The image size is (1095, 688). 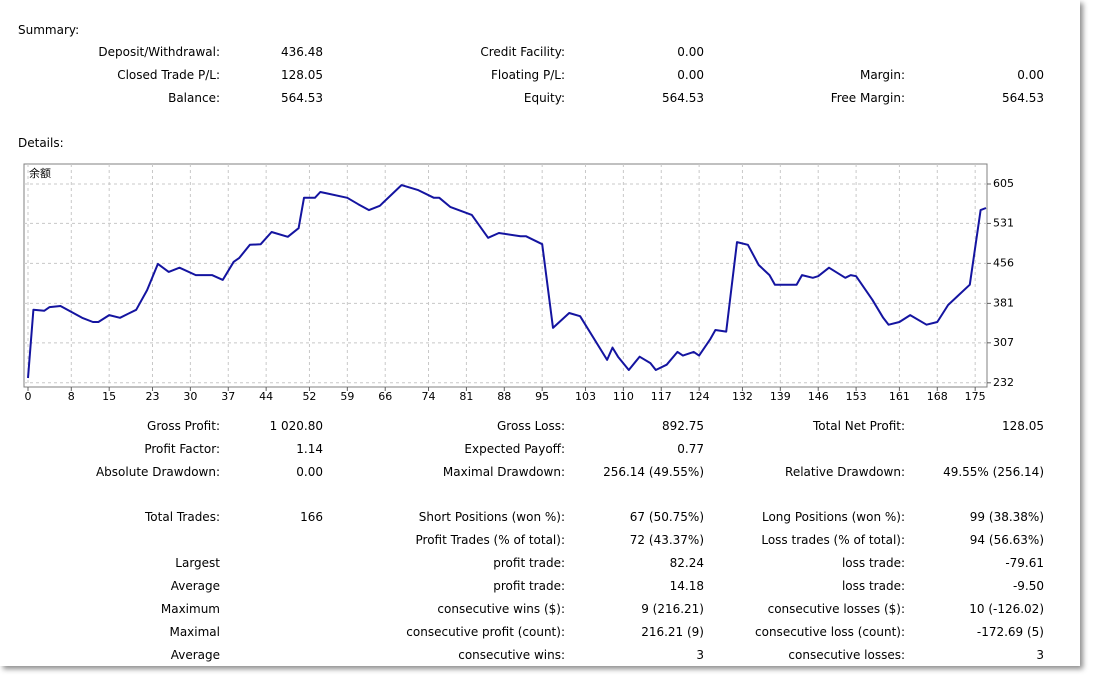 What do you see at coordinates (168, 75) in the screenshot?
I see `field-label: Closed Trade P/L:` at bounding box center [168, 75].